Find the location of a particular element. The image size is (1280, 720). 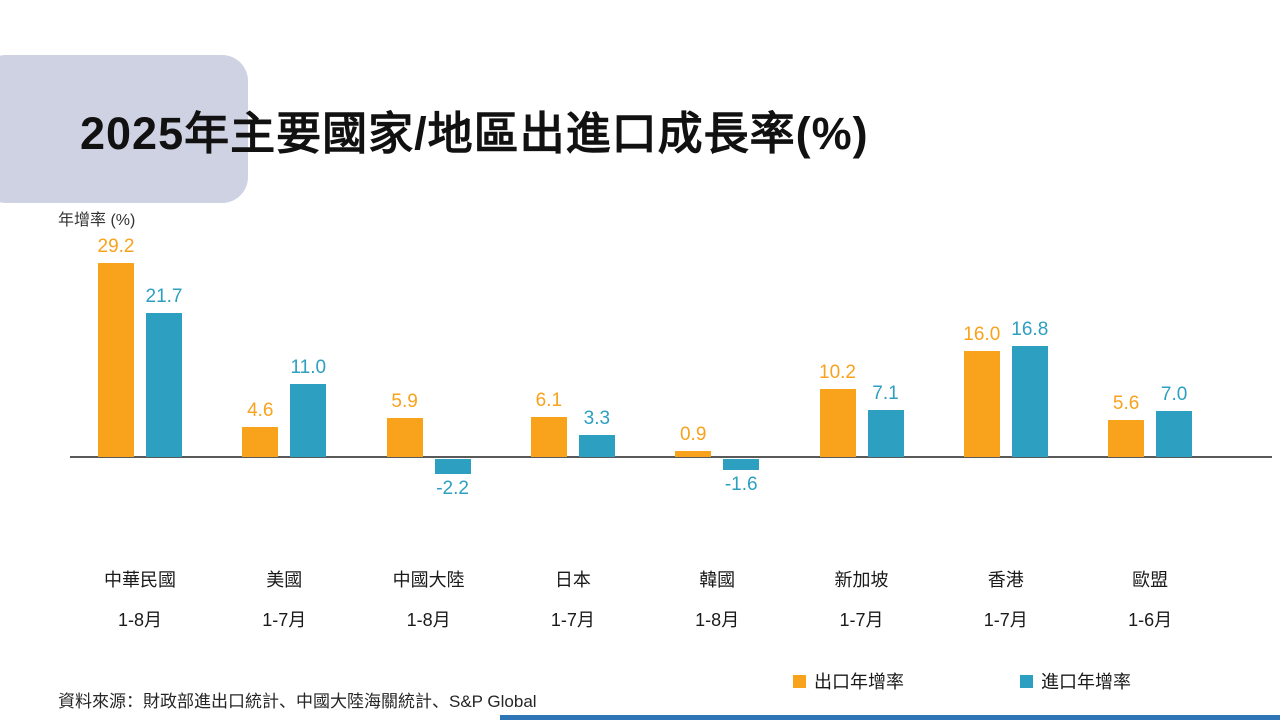

export-value-label-中華民國: 29.2 is located at coordinates (116, 247).